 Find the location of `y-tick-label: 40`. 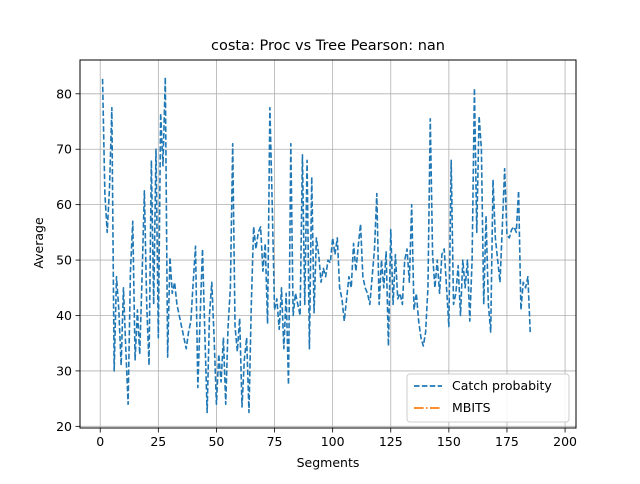

y-tick-label: 40 is located at coordinates (64, 315).